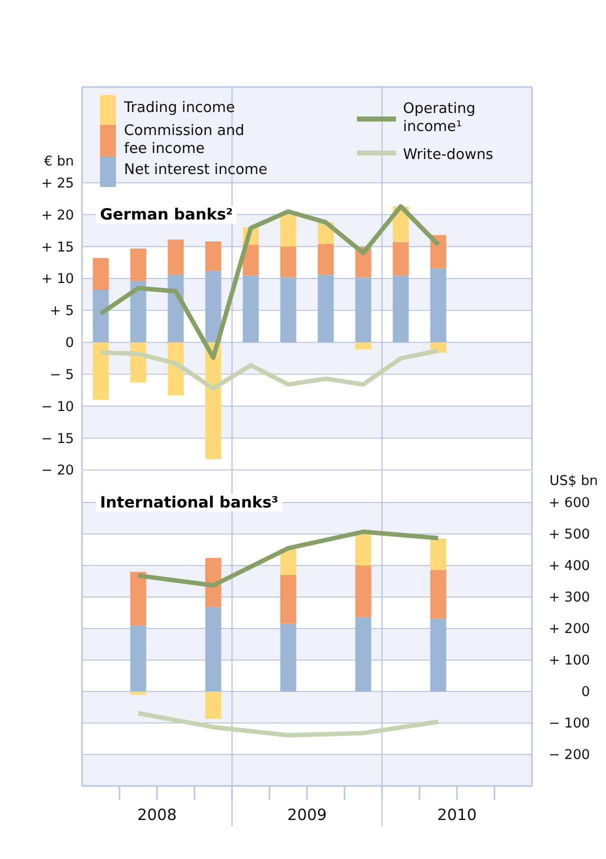 Image resolution: width=606 pixels, height=859 pixels. What do you see at coordinates (569, 598) in the screenshot?
I see `y-tick-label: + 300` at bounding box center [569, 598].